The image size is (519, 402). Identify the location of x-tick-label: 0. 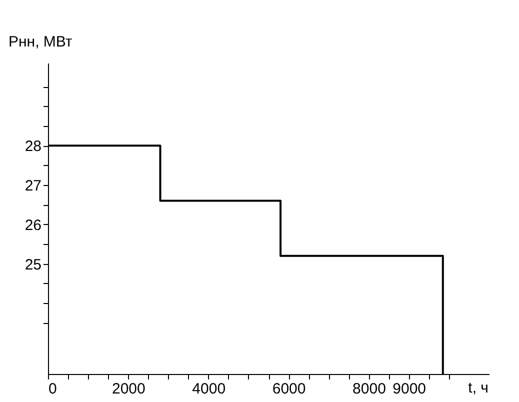
(52, 389).